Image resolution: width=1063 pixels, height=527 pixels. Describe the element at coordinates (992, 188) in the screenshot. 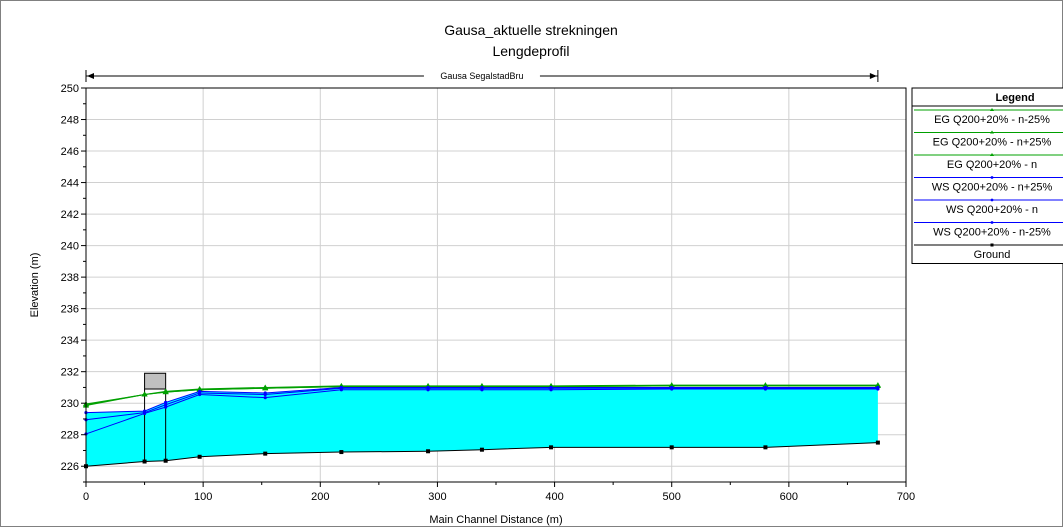

I see `legend-label: WS Q200+20% - n+25%` at that location.